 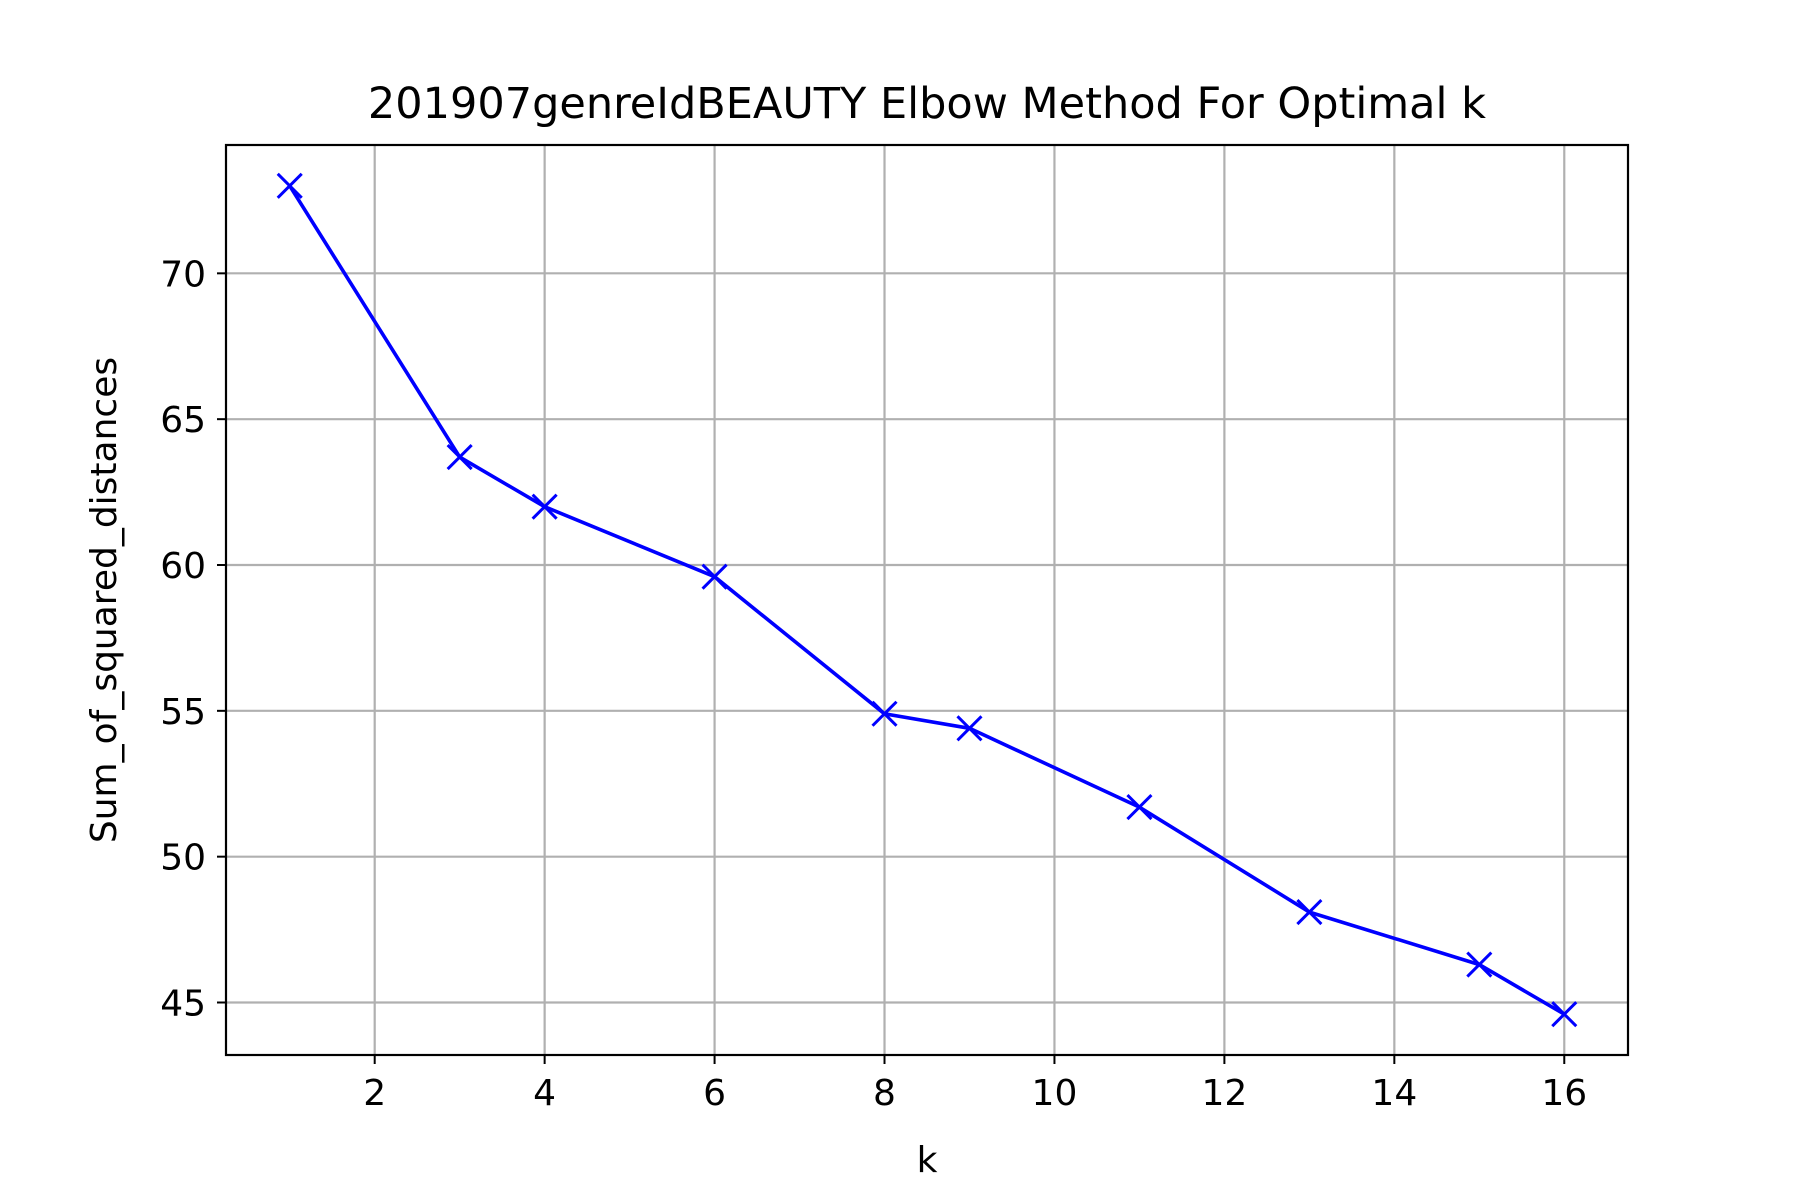 I want to click on x-tick-label: 14, so click(x=1394, y=1093).